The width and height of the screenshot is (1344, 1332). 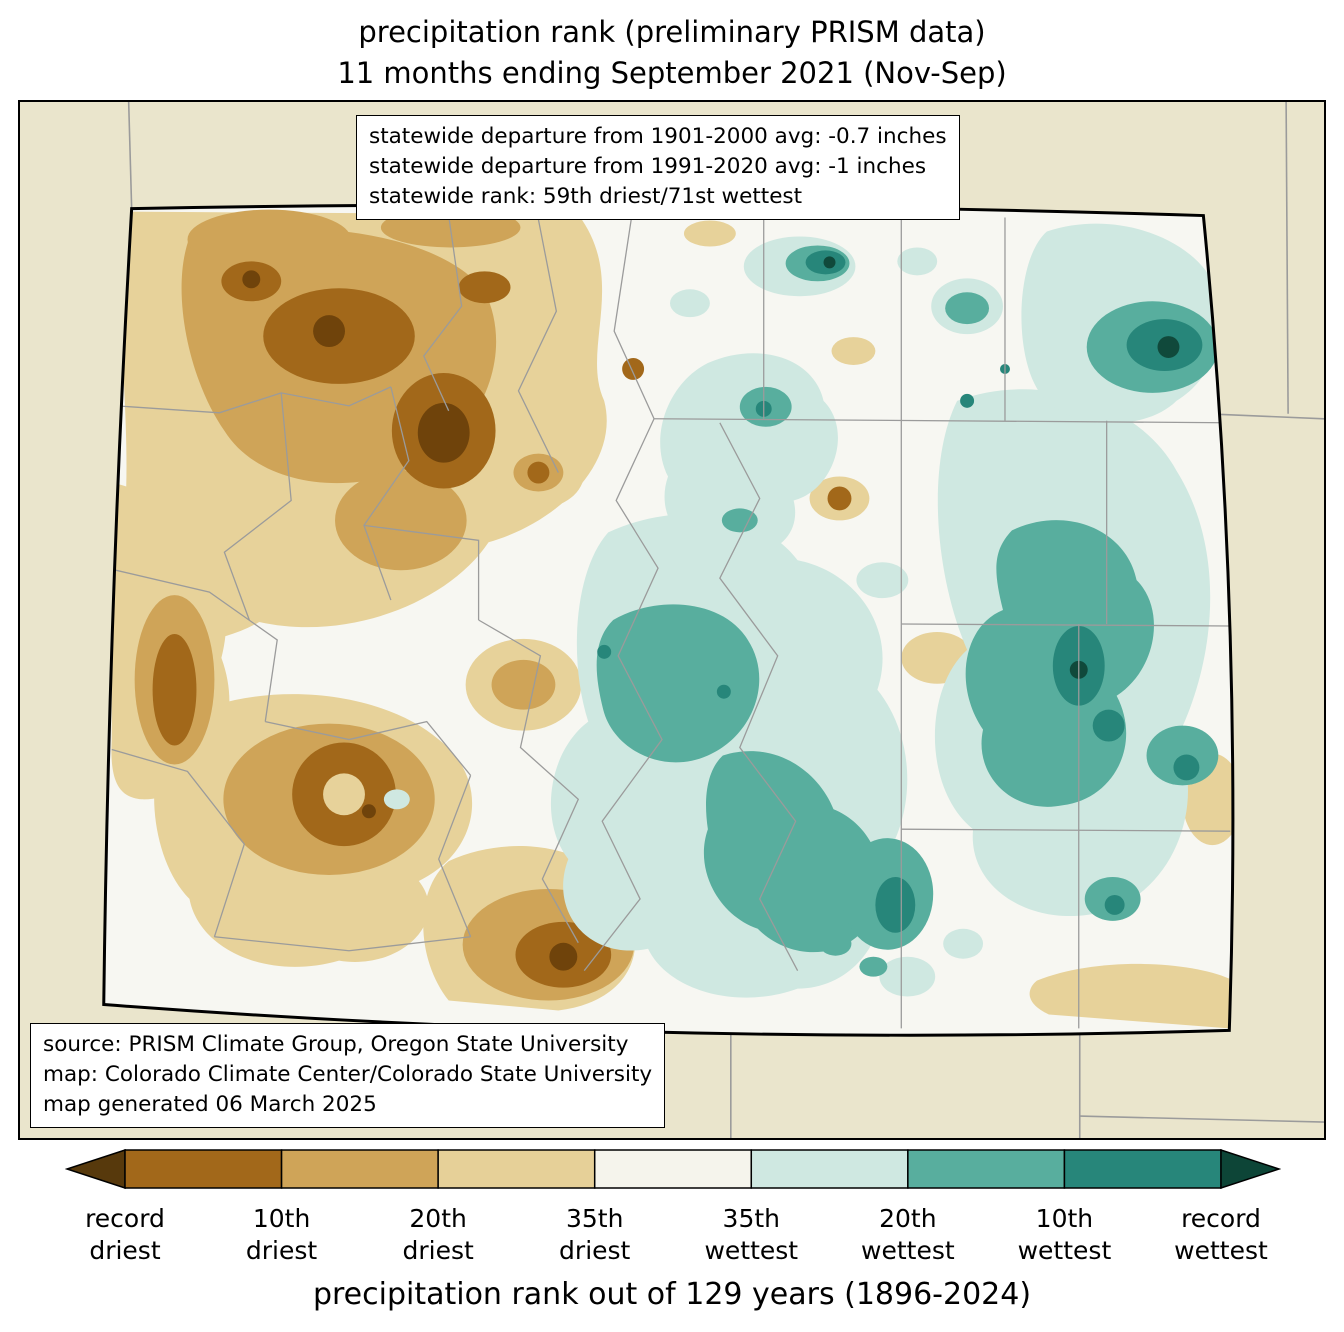 I want to click on colorbar-svg, so click(x=673, y=1169).